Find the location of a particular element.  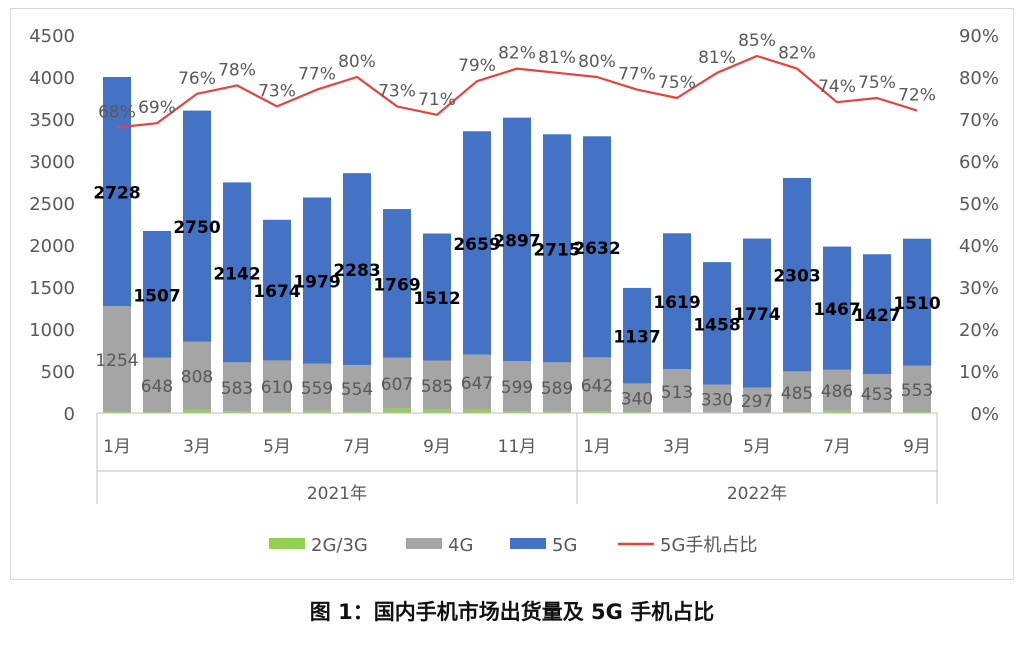

data-label-5g: 2728 is located at coordinates (116, 194).